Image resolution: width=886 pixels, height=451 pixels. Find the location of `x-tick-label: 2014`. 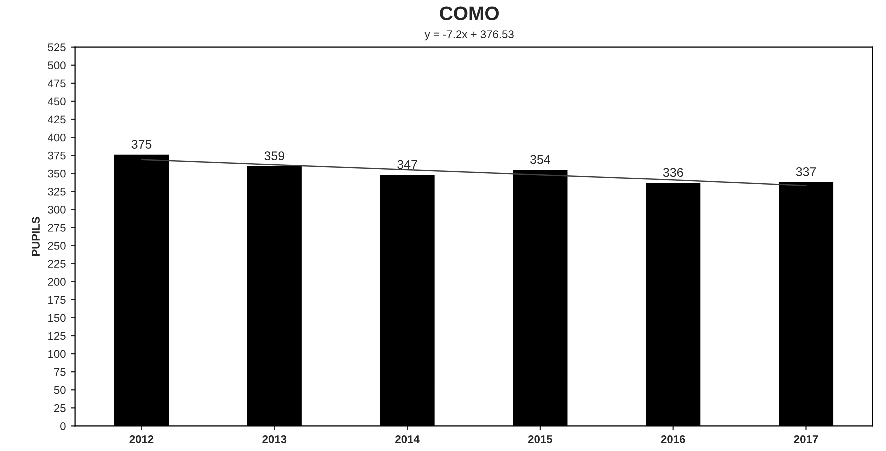

x-tick-label: 2014 is located at coordinates (408, 440).